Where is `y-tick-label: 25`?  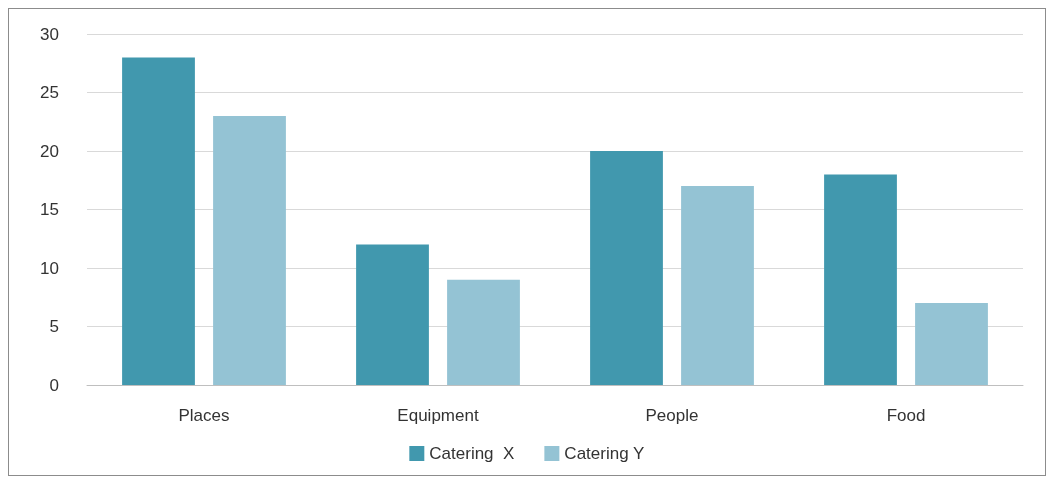
y-tick-label: 25 is located at coordinates (49, 92).